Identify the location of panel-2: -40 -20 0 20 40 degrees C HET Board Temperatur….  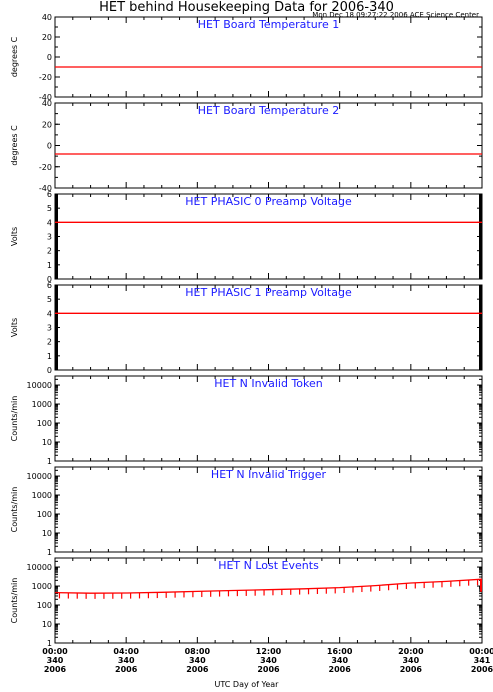
(246, 146).